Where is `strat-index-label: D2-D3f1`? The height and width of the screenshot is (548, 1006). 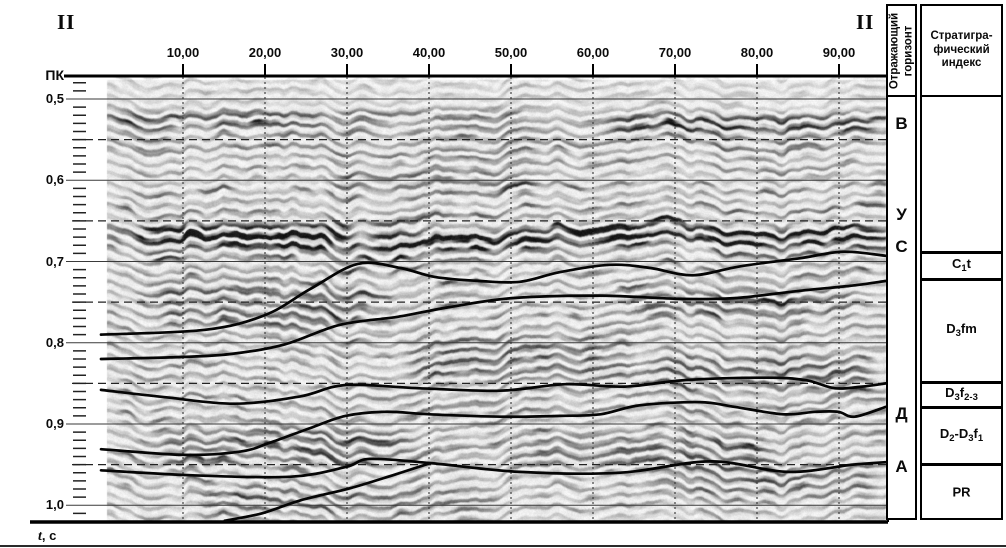
strat-index-label: D2-D3f1 is located at coordinates (961, 434).